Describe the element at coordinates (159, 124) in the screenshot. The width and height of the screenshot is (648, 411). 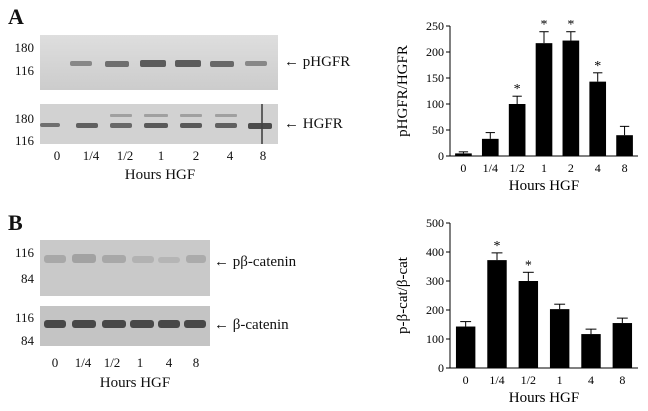
I see `panel-a-blot-hgfr` at that location.